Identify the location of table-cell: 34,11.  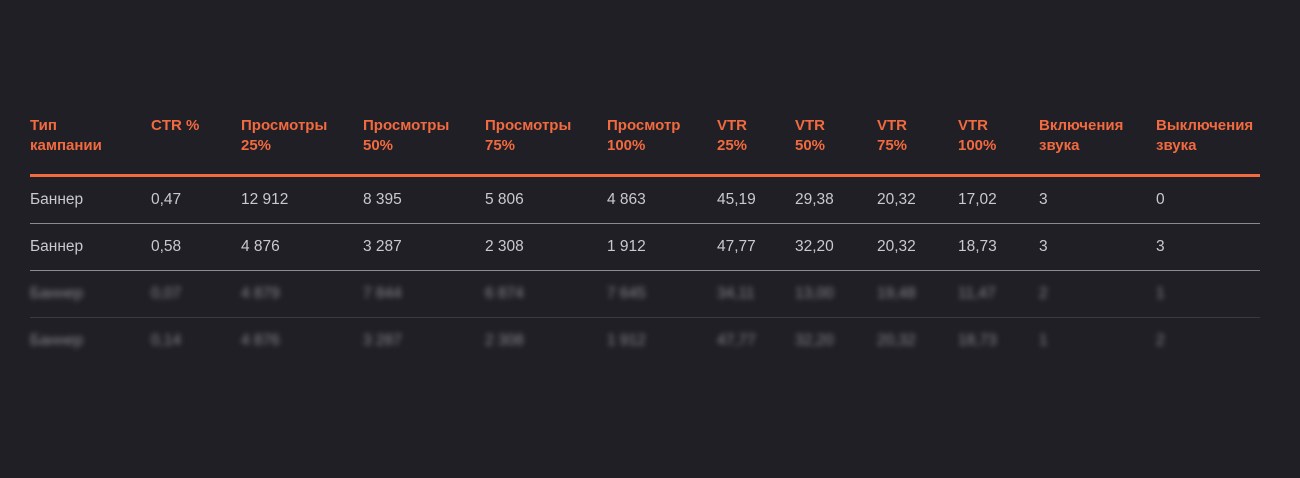
(756, 294).